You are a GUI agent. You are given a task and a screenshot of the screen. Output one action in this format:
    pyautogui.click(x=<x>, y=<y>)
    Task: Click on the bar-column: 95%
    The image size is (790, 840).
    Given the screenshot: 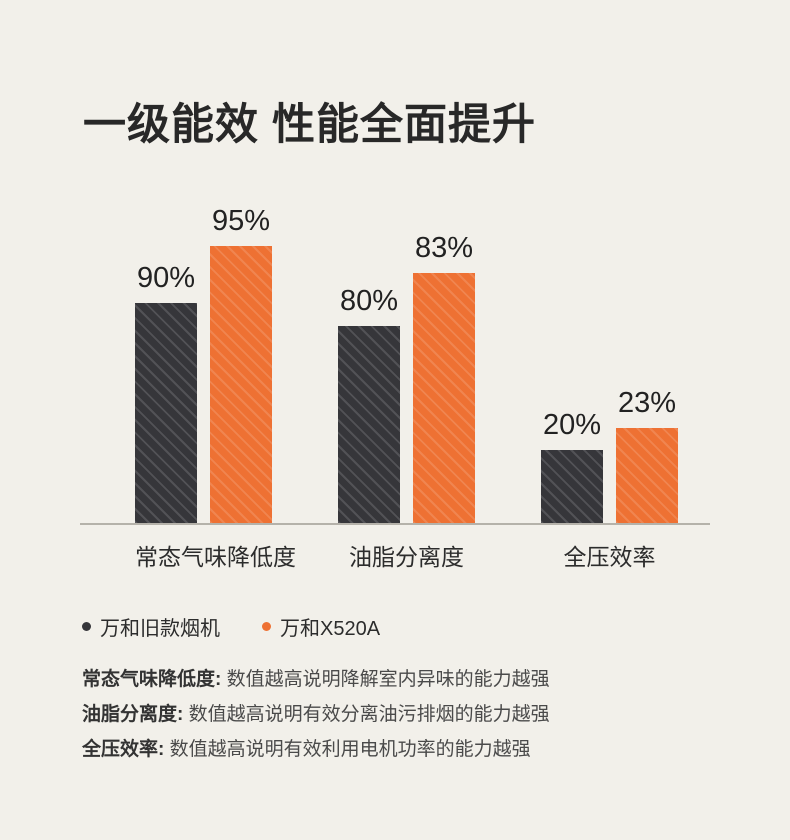 What is the action you would take?
    pyautogui.click(x=241, y=364)
    